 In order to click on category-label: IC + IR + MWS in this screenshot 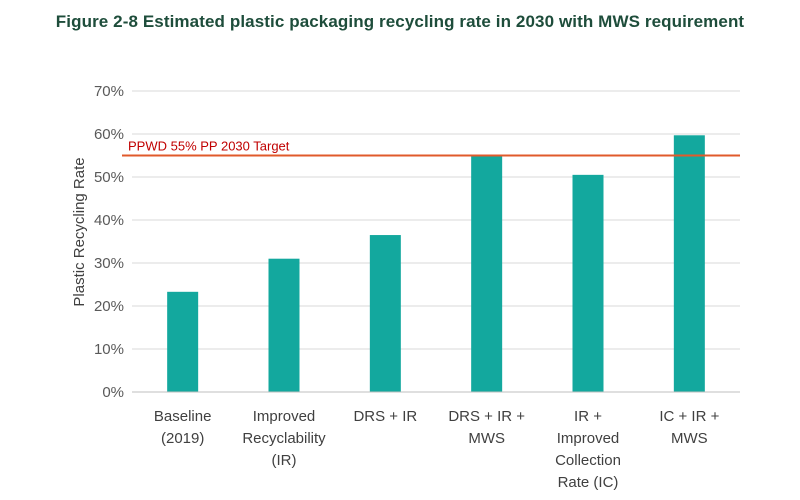, I will do `click(689, 427)`.